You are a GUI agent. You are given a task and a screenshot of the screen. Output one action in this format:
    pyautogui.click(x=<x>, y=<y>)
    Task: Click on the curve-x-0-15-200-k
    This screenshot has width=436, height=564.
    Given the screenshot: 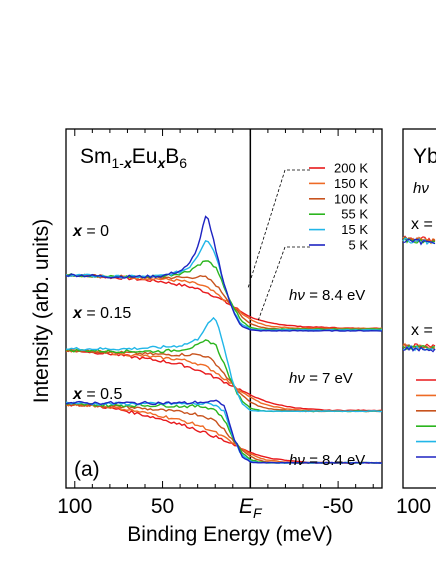 What is the action you would take?
    pyautogui.click(x=224, y=380)
    